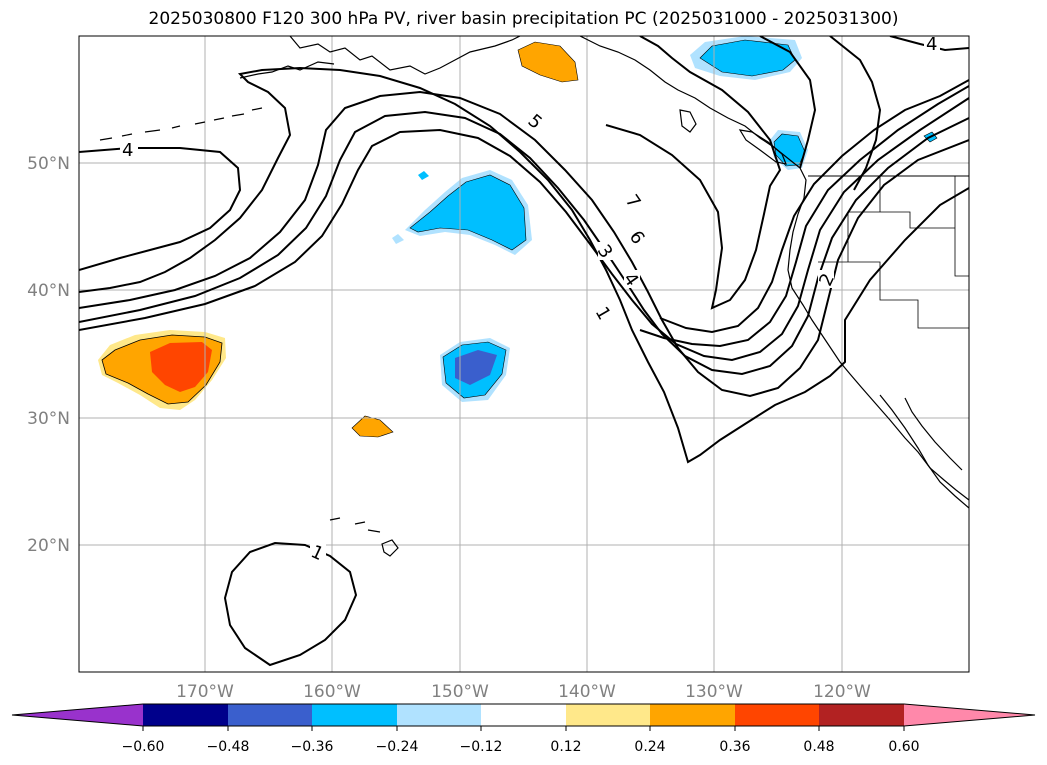  I want to click on lon-label: 140°W, so click(587, 692).